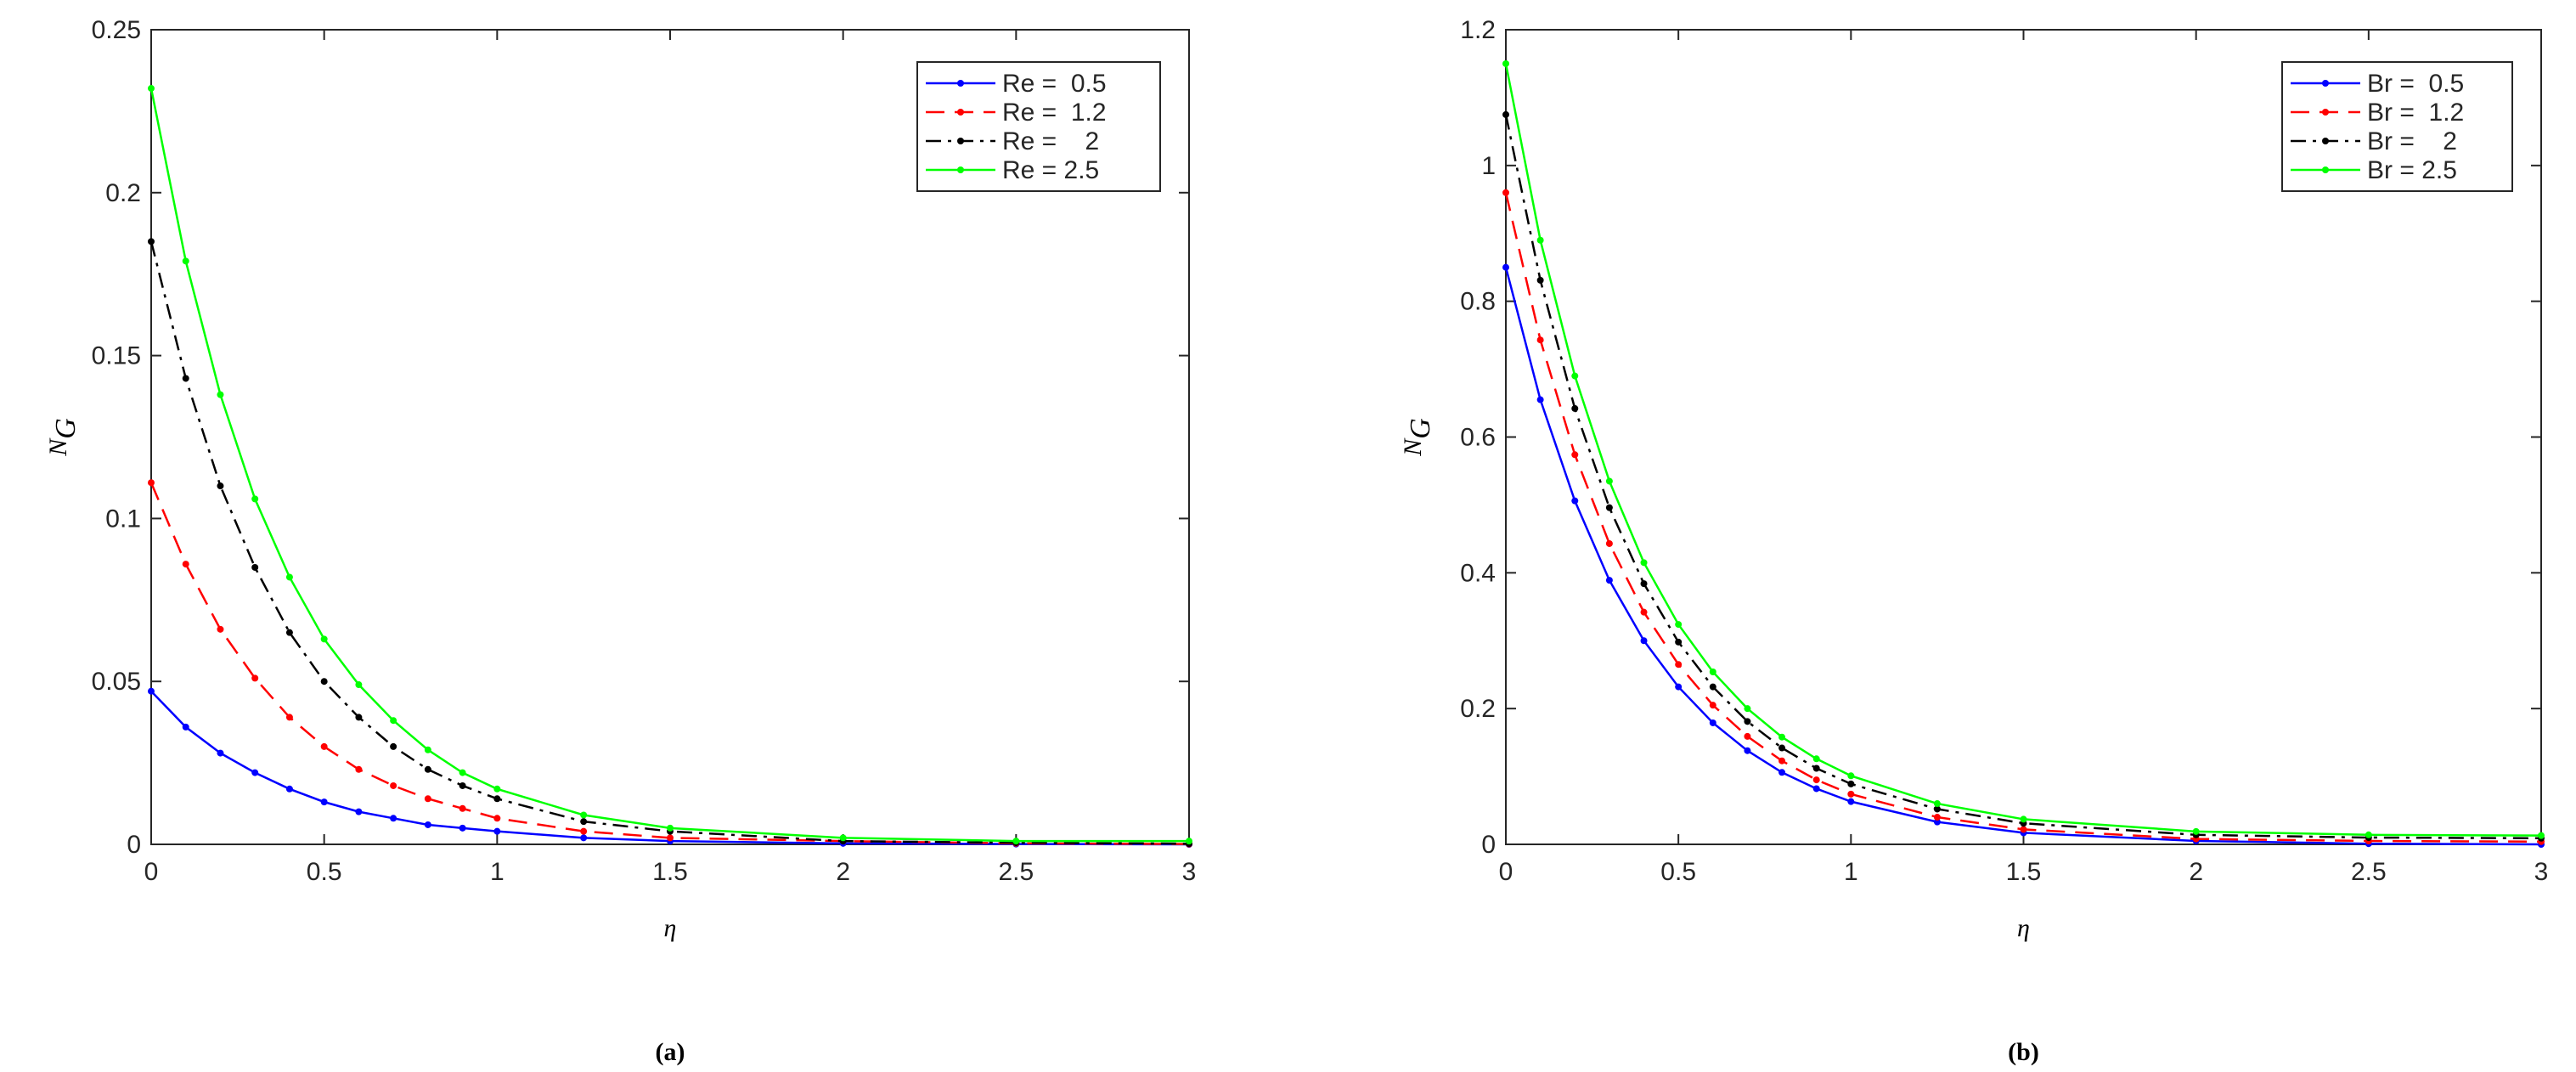 This screenshot has width=2576, height=1072. What do you see at coordinates (116, 682) in the screenshot?
I see `y-tick-label: 0.05` at bounding box center [116, 682].